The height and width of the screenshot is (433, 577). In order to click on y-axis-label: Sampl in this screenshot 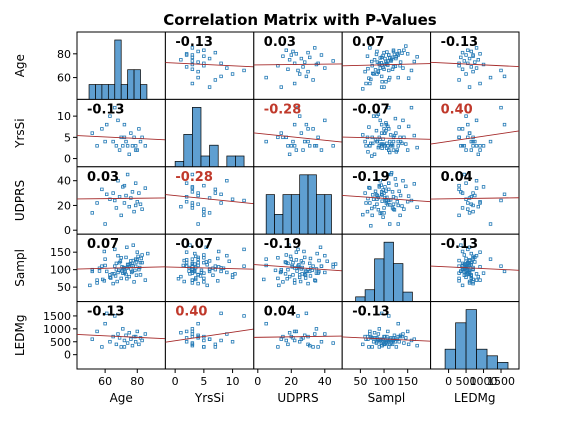, I will do `click(20, 268)`.